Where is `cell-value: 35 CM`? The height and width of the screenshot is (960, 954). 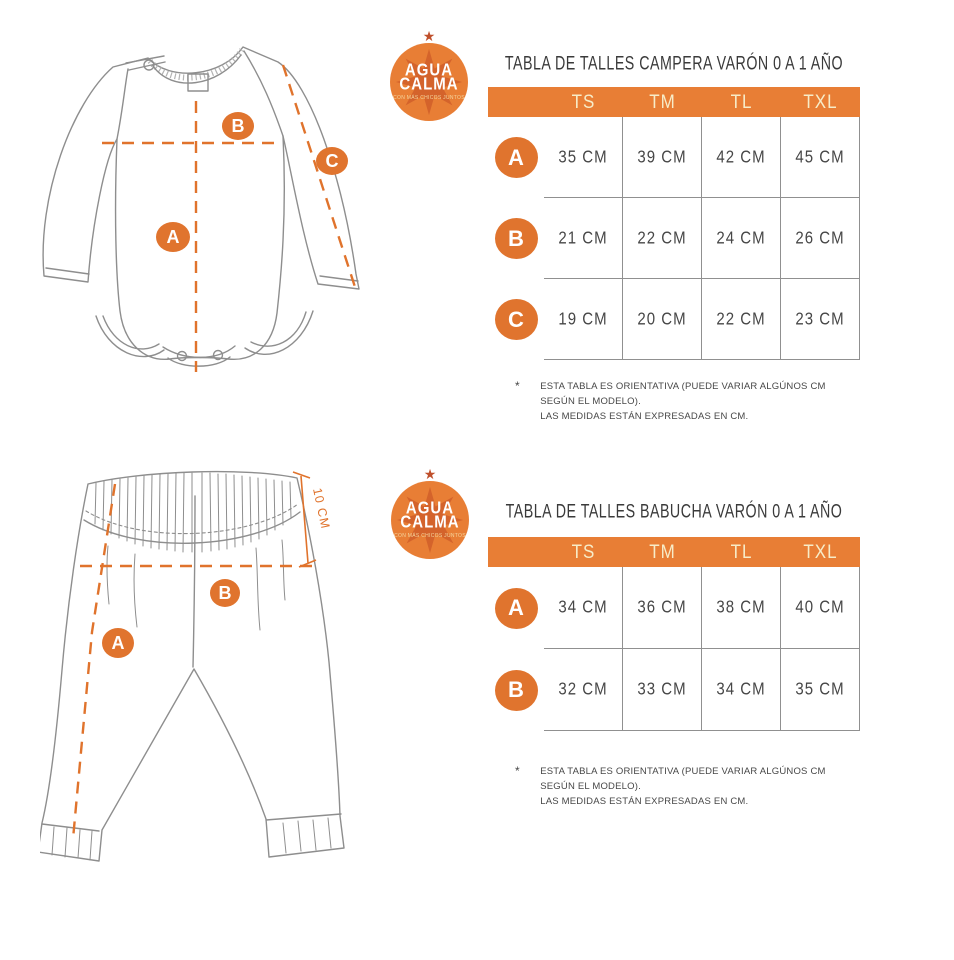
cell-value: 35 CM is located at coordinates (583, 157).